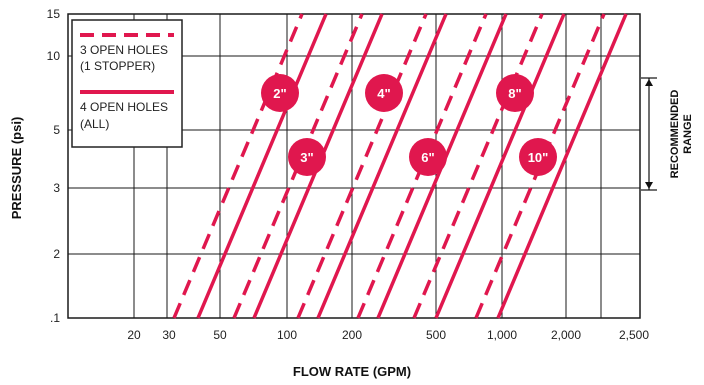  Describe the element at coordinates (134, 335) in the screenshot. I see `x-tick-label: 20` at that location.